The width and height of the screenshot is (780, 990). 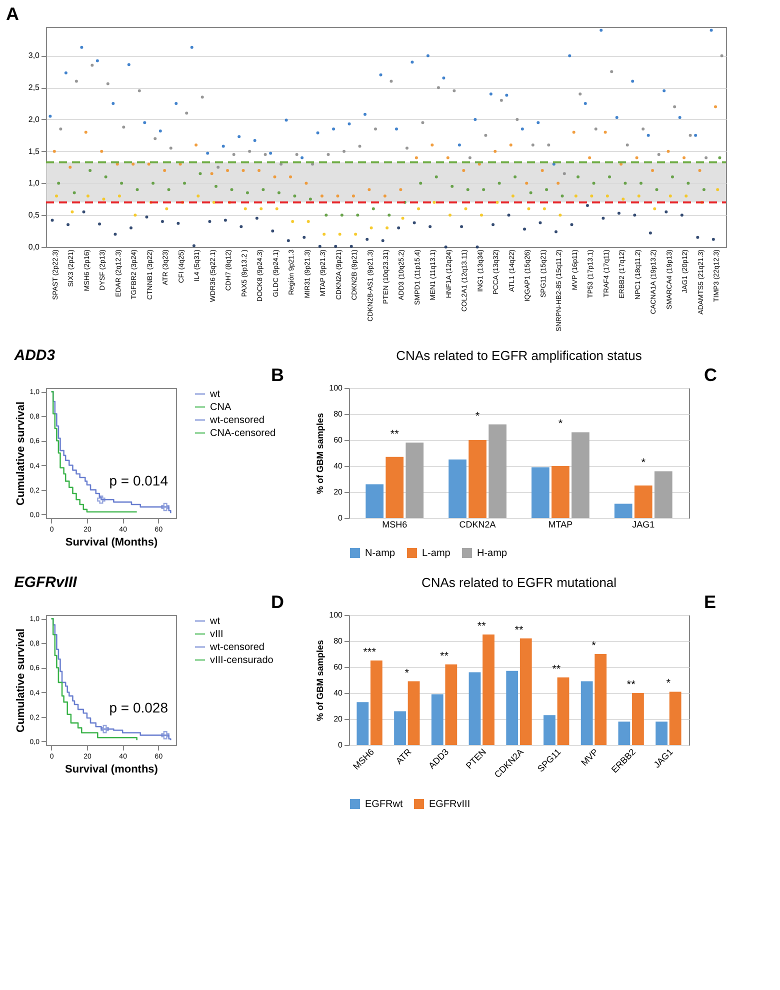 I want to click on legend-label: N-amp, so click(x=380, y=553).